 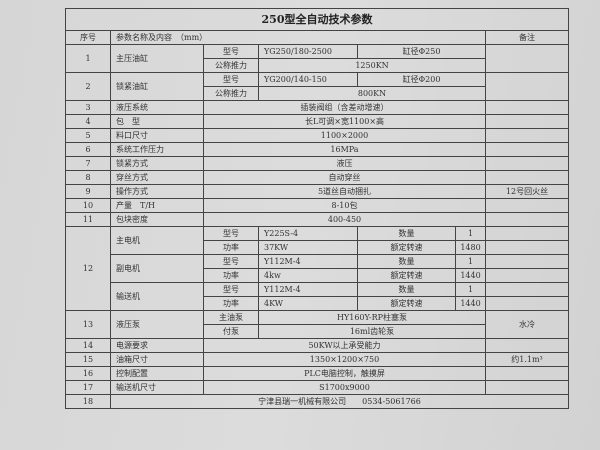 What do you see at coordinates (88, 401) in the screenshot?
I see `row-no: 18` at bounding box center [88, 401].